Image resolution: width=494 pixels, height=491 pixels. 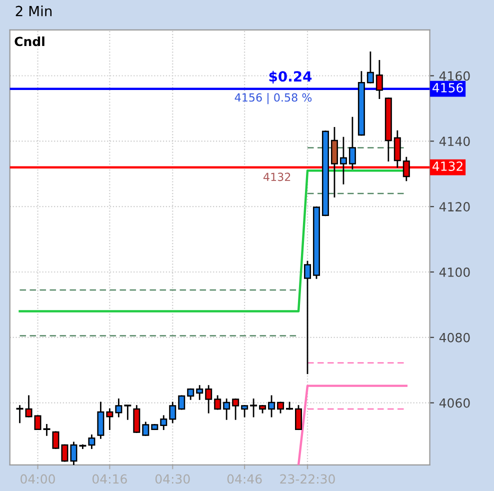 What do you see at coordinates (454, 272) in the screenshot?
I see `y-tick-label: 4100` at bounding box center [454, 272].